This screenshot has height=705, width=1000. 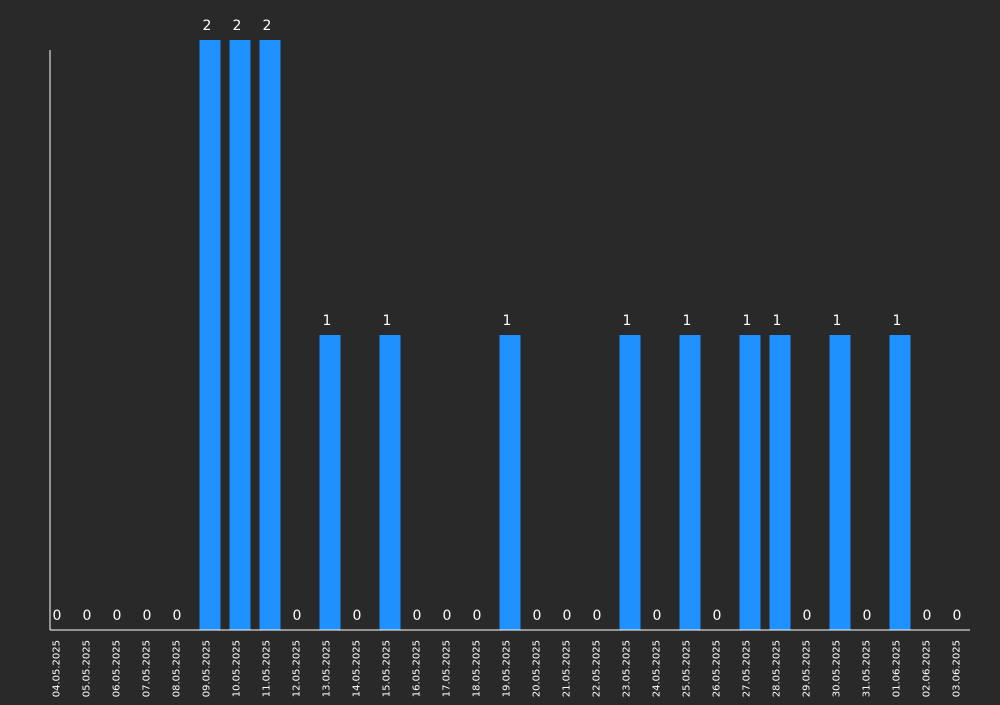 What do you see at coordinates (537, 668) in the screenshot?
I see `x-tick-label-20.05.2025: 20.05.2025` at bounding box center [537, 668].